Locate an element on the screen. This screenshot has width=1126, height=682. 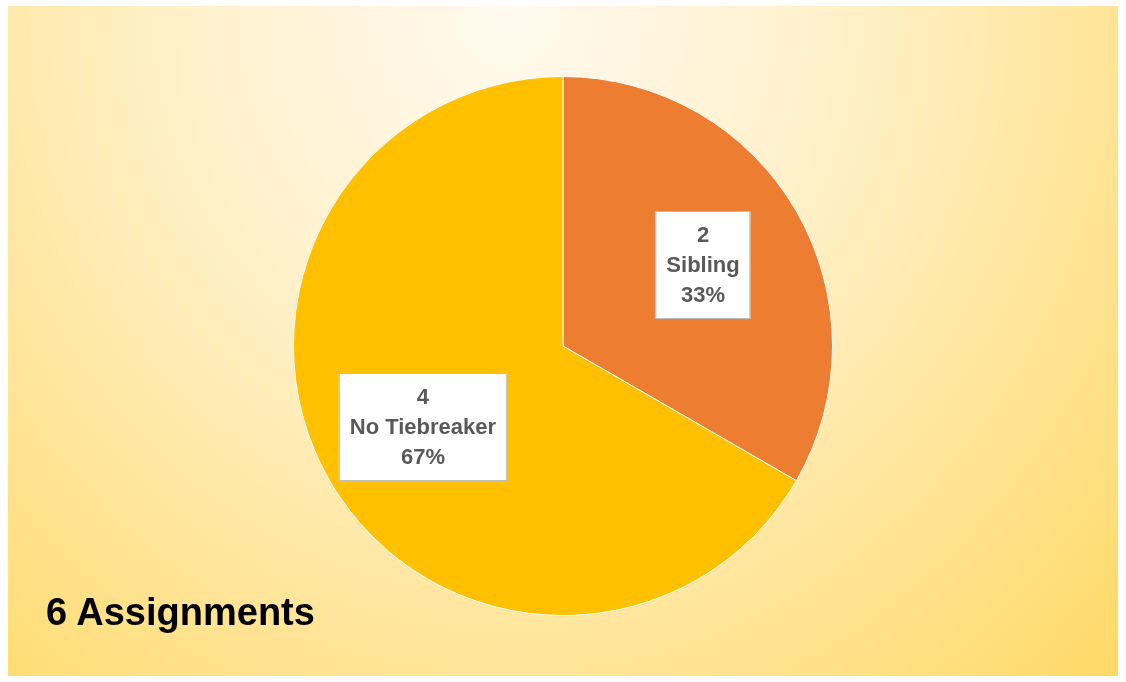
slice-label: No Tiebreaker is located at coordinates (423, 426).